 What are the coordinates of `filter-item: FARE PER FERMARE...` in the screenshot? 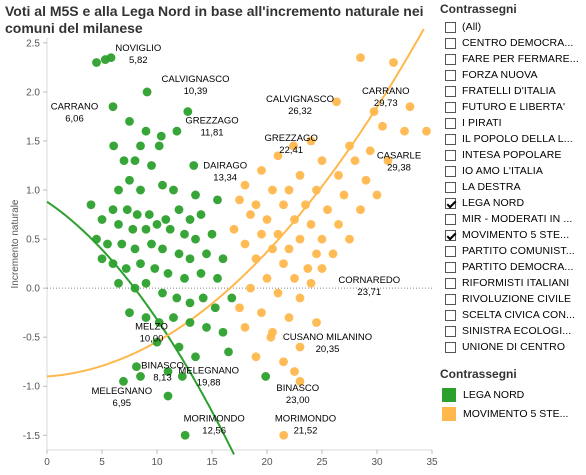 It's located at (513, 59).